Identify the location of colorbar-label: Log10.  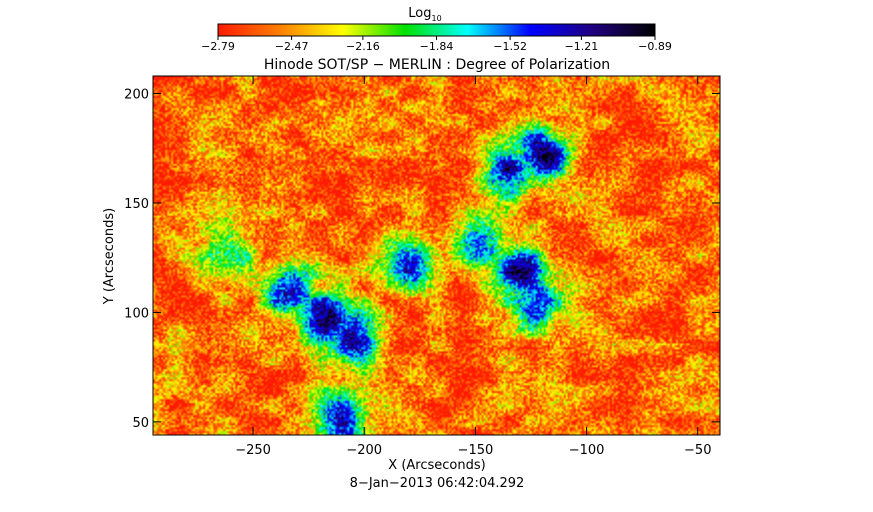
(424, 14).